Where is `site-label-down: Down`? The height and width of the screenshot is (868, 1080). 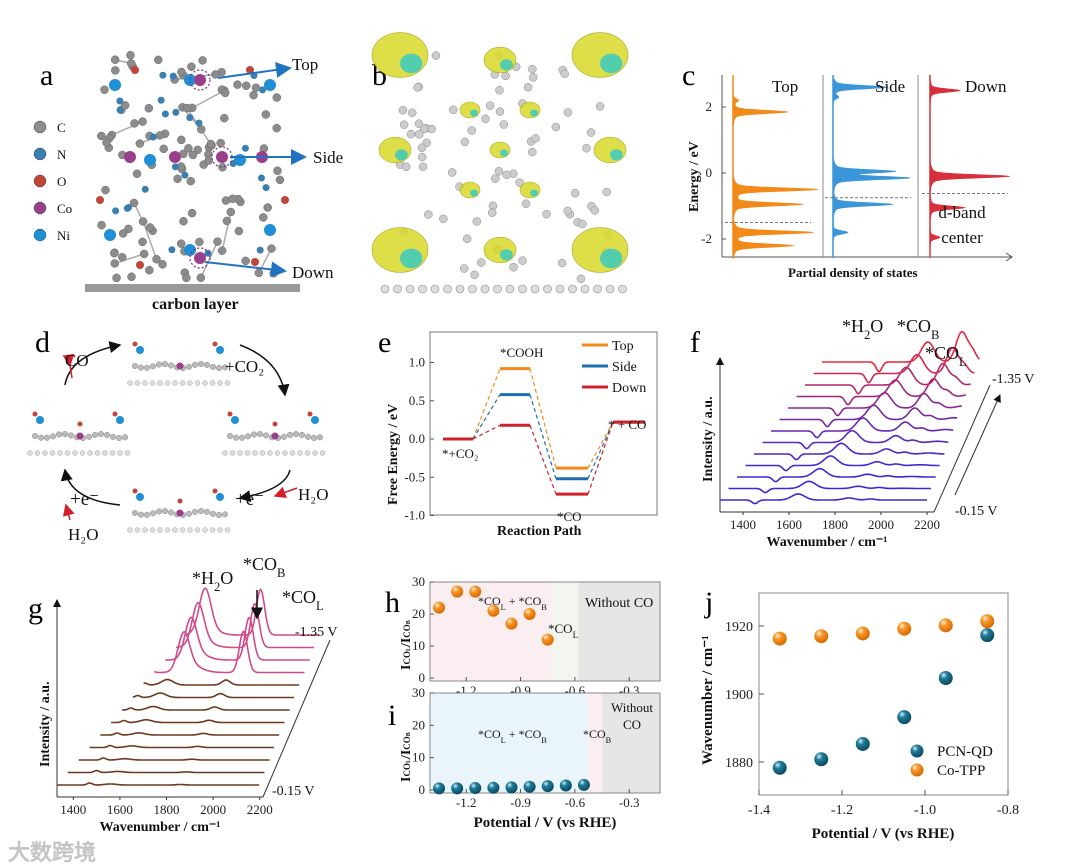
site-label-down: Down is located at coordinates (313, 272).